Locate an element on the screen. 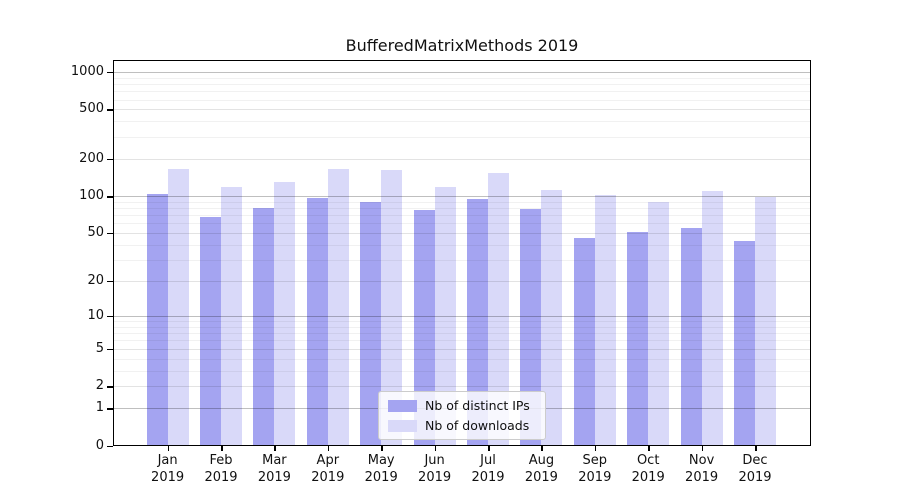 This screenshot has width=900, height=500. x-tick-apr is located at coordinates (328, 448).